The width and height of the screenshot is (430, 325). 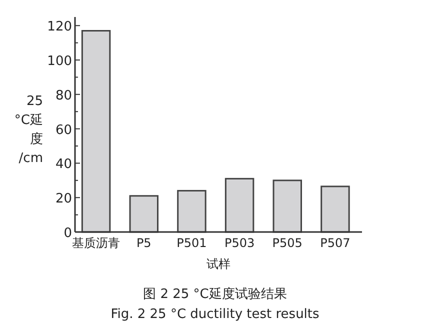 I want to click on x-tick-label: P501, so click(x=191, y=243).